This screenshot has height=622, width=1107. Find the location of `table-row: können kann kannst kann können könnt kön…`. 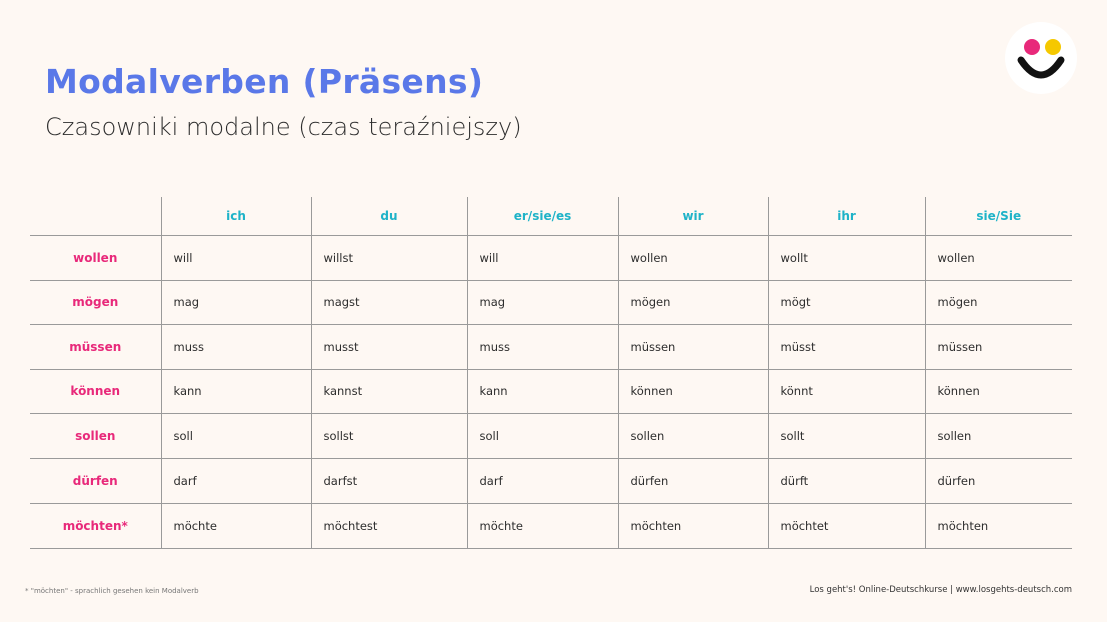

table-row: können kann kannst kann können könnt kön… is located at coordinates (551, 391).